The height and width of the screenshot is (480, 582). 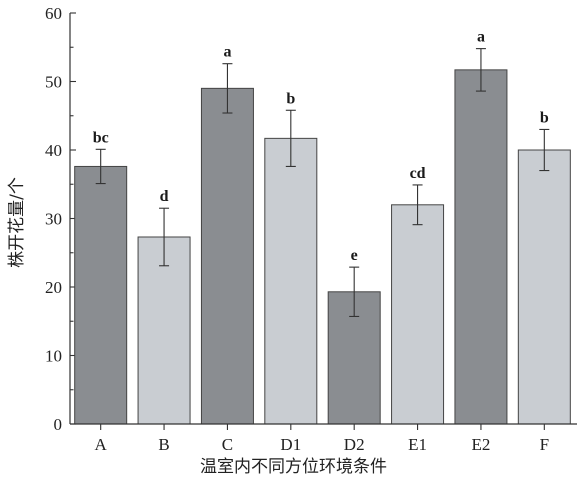 I want to click on x-tick-label: E1, so click(x=417, y=444).